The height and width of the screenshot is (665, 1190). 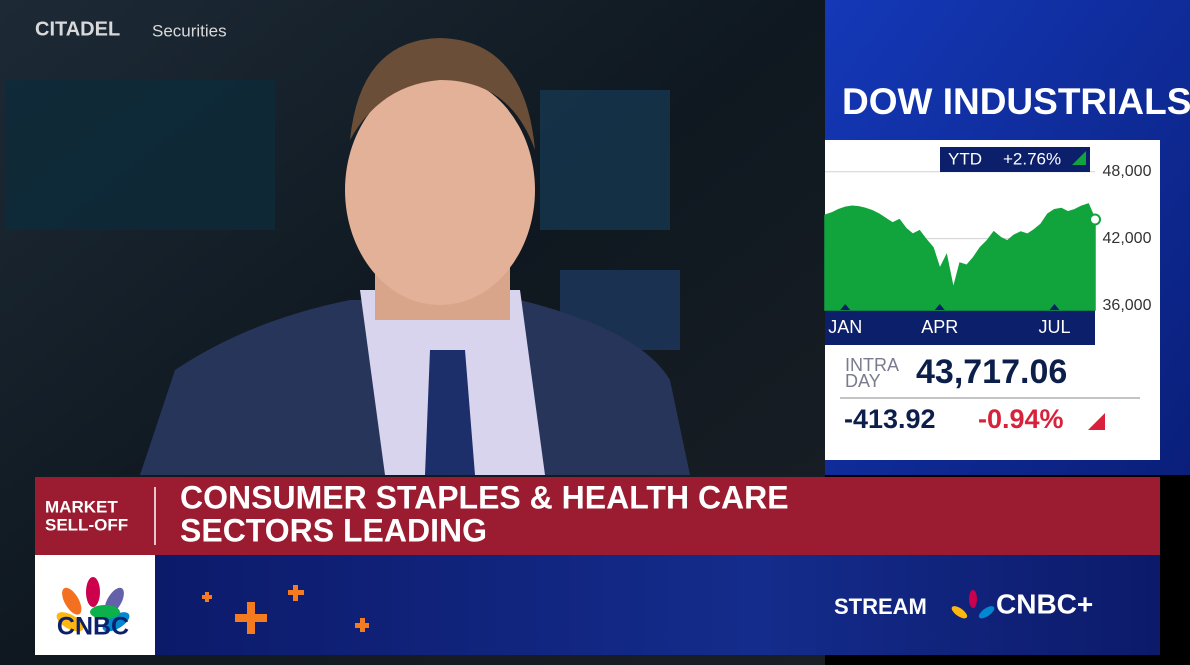 I want to click on area, so click(x=960, y=257).